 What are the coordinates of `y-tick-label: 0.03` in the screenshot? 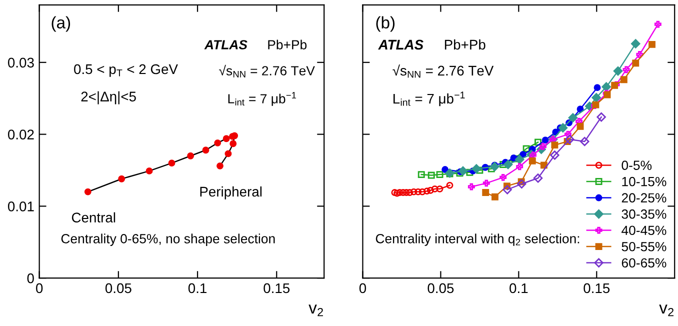 It's located at (21, 63).